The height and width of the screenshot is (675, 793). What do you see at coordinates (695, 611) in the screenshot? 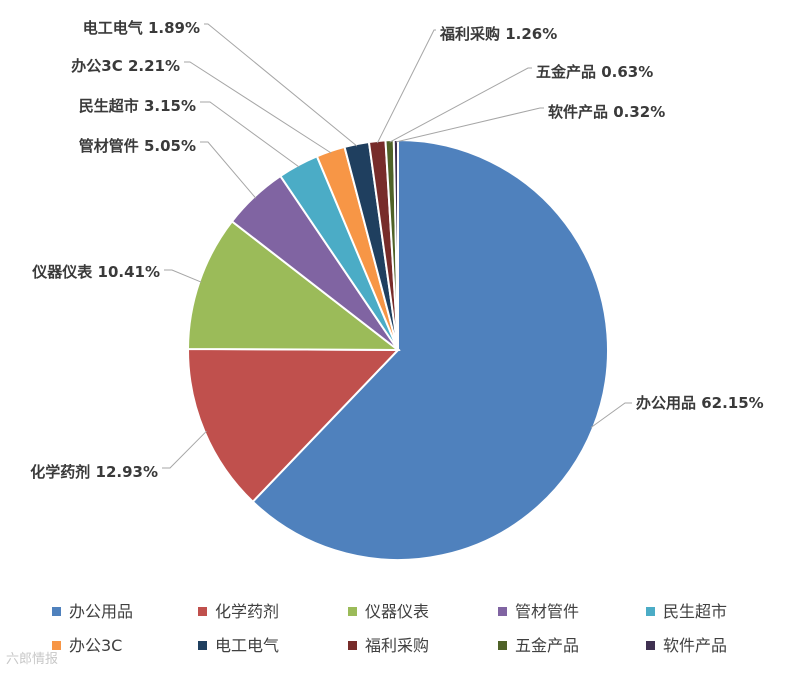
I see `legend-label: 民生超市` at bounding box center [695, 611].